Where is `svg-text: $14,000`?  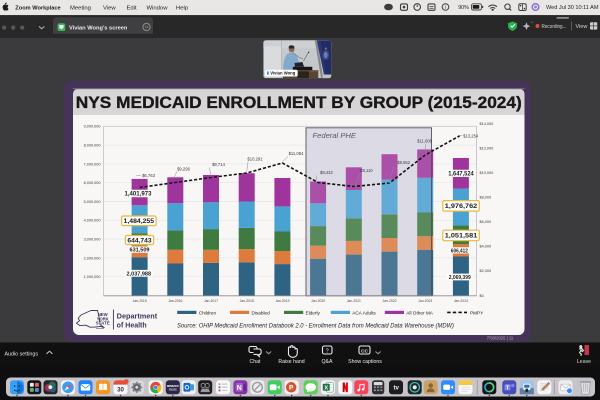 svg-text: $14,000 is located at coordinates (487, 124).